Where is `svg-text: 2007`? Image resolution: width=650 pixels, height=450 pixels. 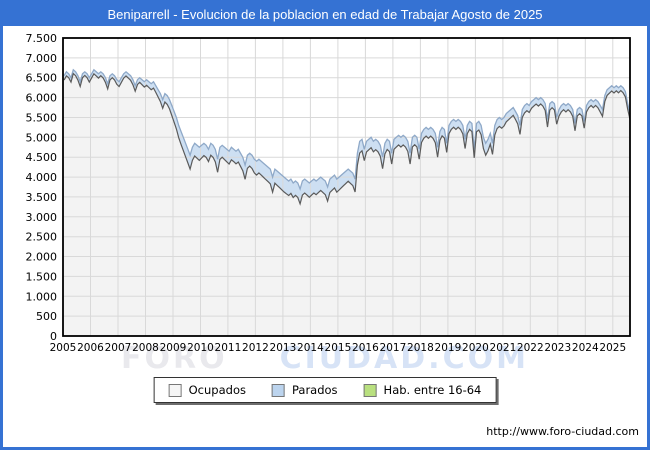
svg-text: 2007 is located at coordinates (118, 348).